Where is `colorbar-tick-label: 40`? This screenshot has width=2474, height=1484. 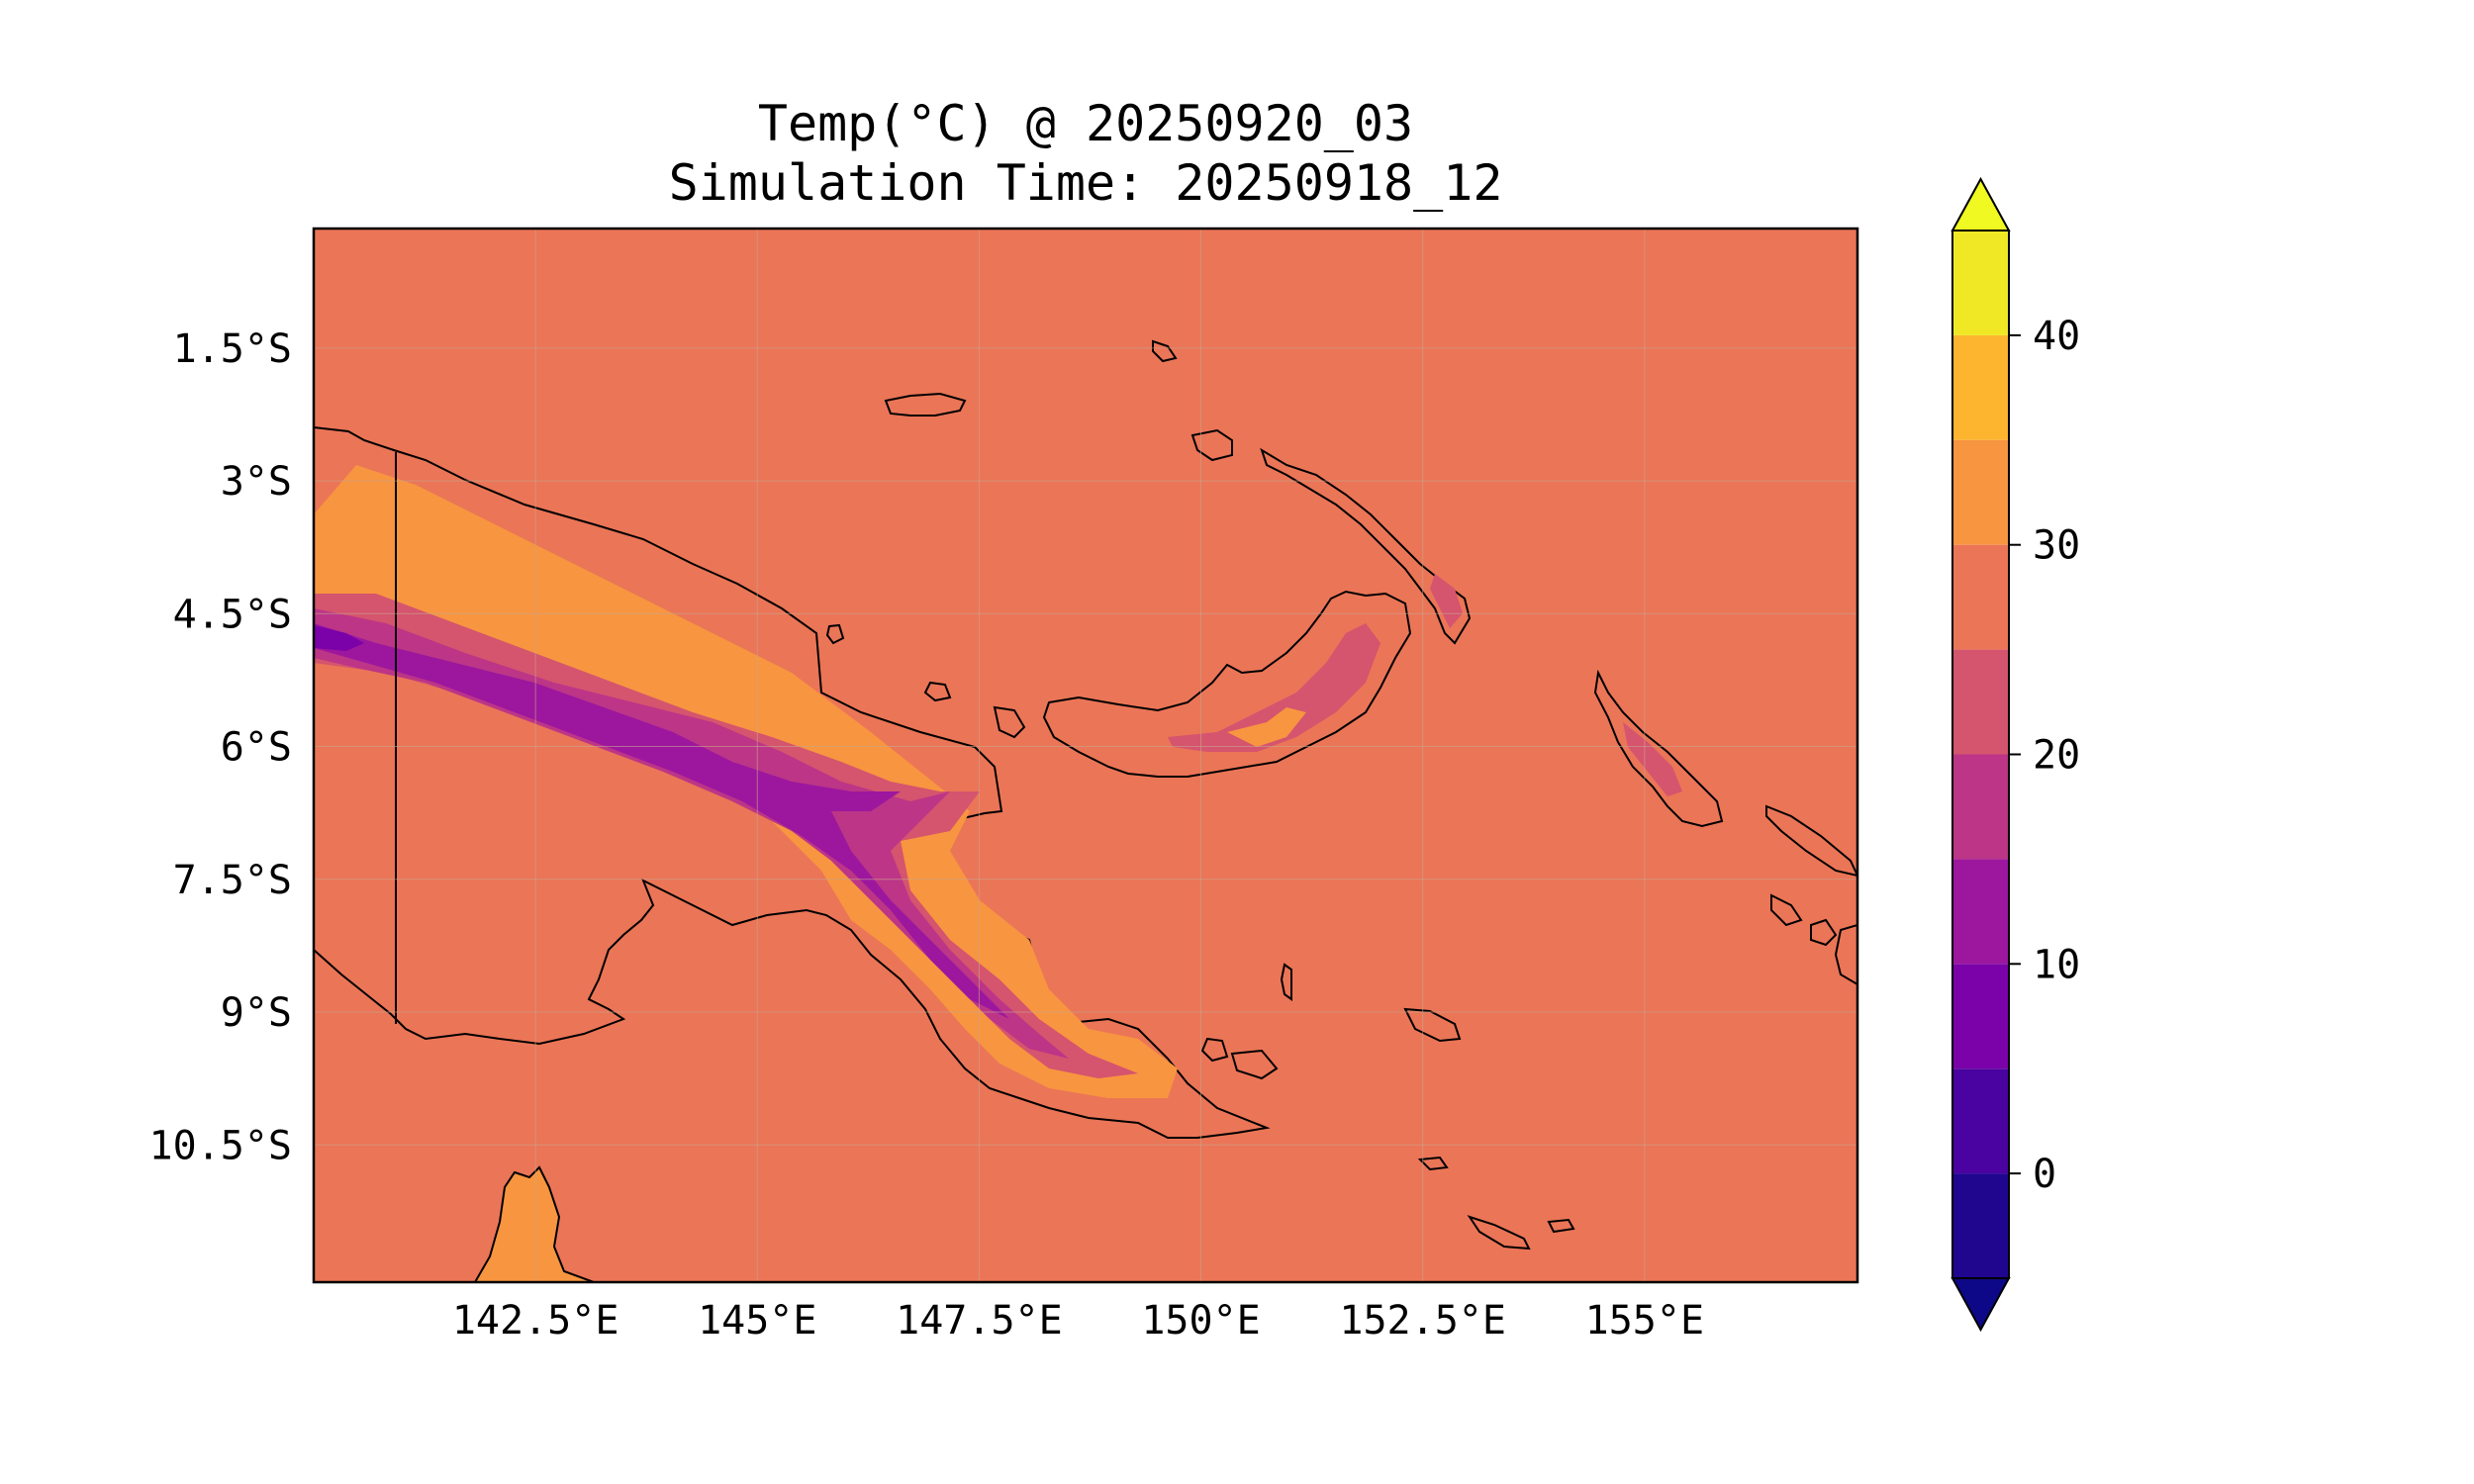 colorbar-tick-label: 40 is located at coordinates (2056, 336).